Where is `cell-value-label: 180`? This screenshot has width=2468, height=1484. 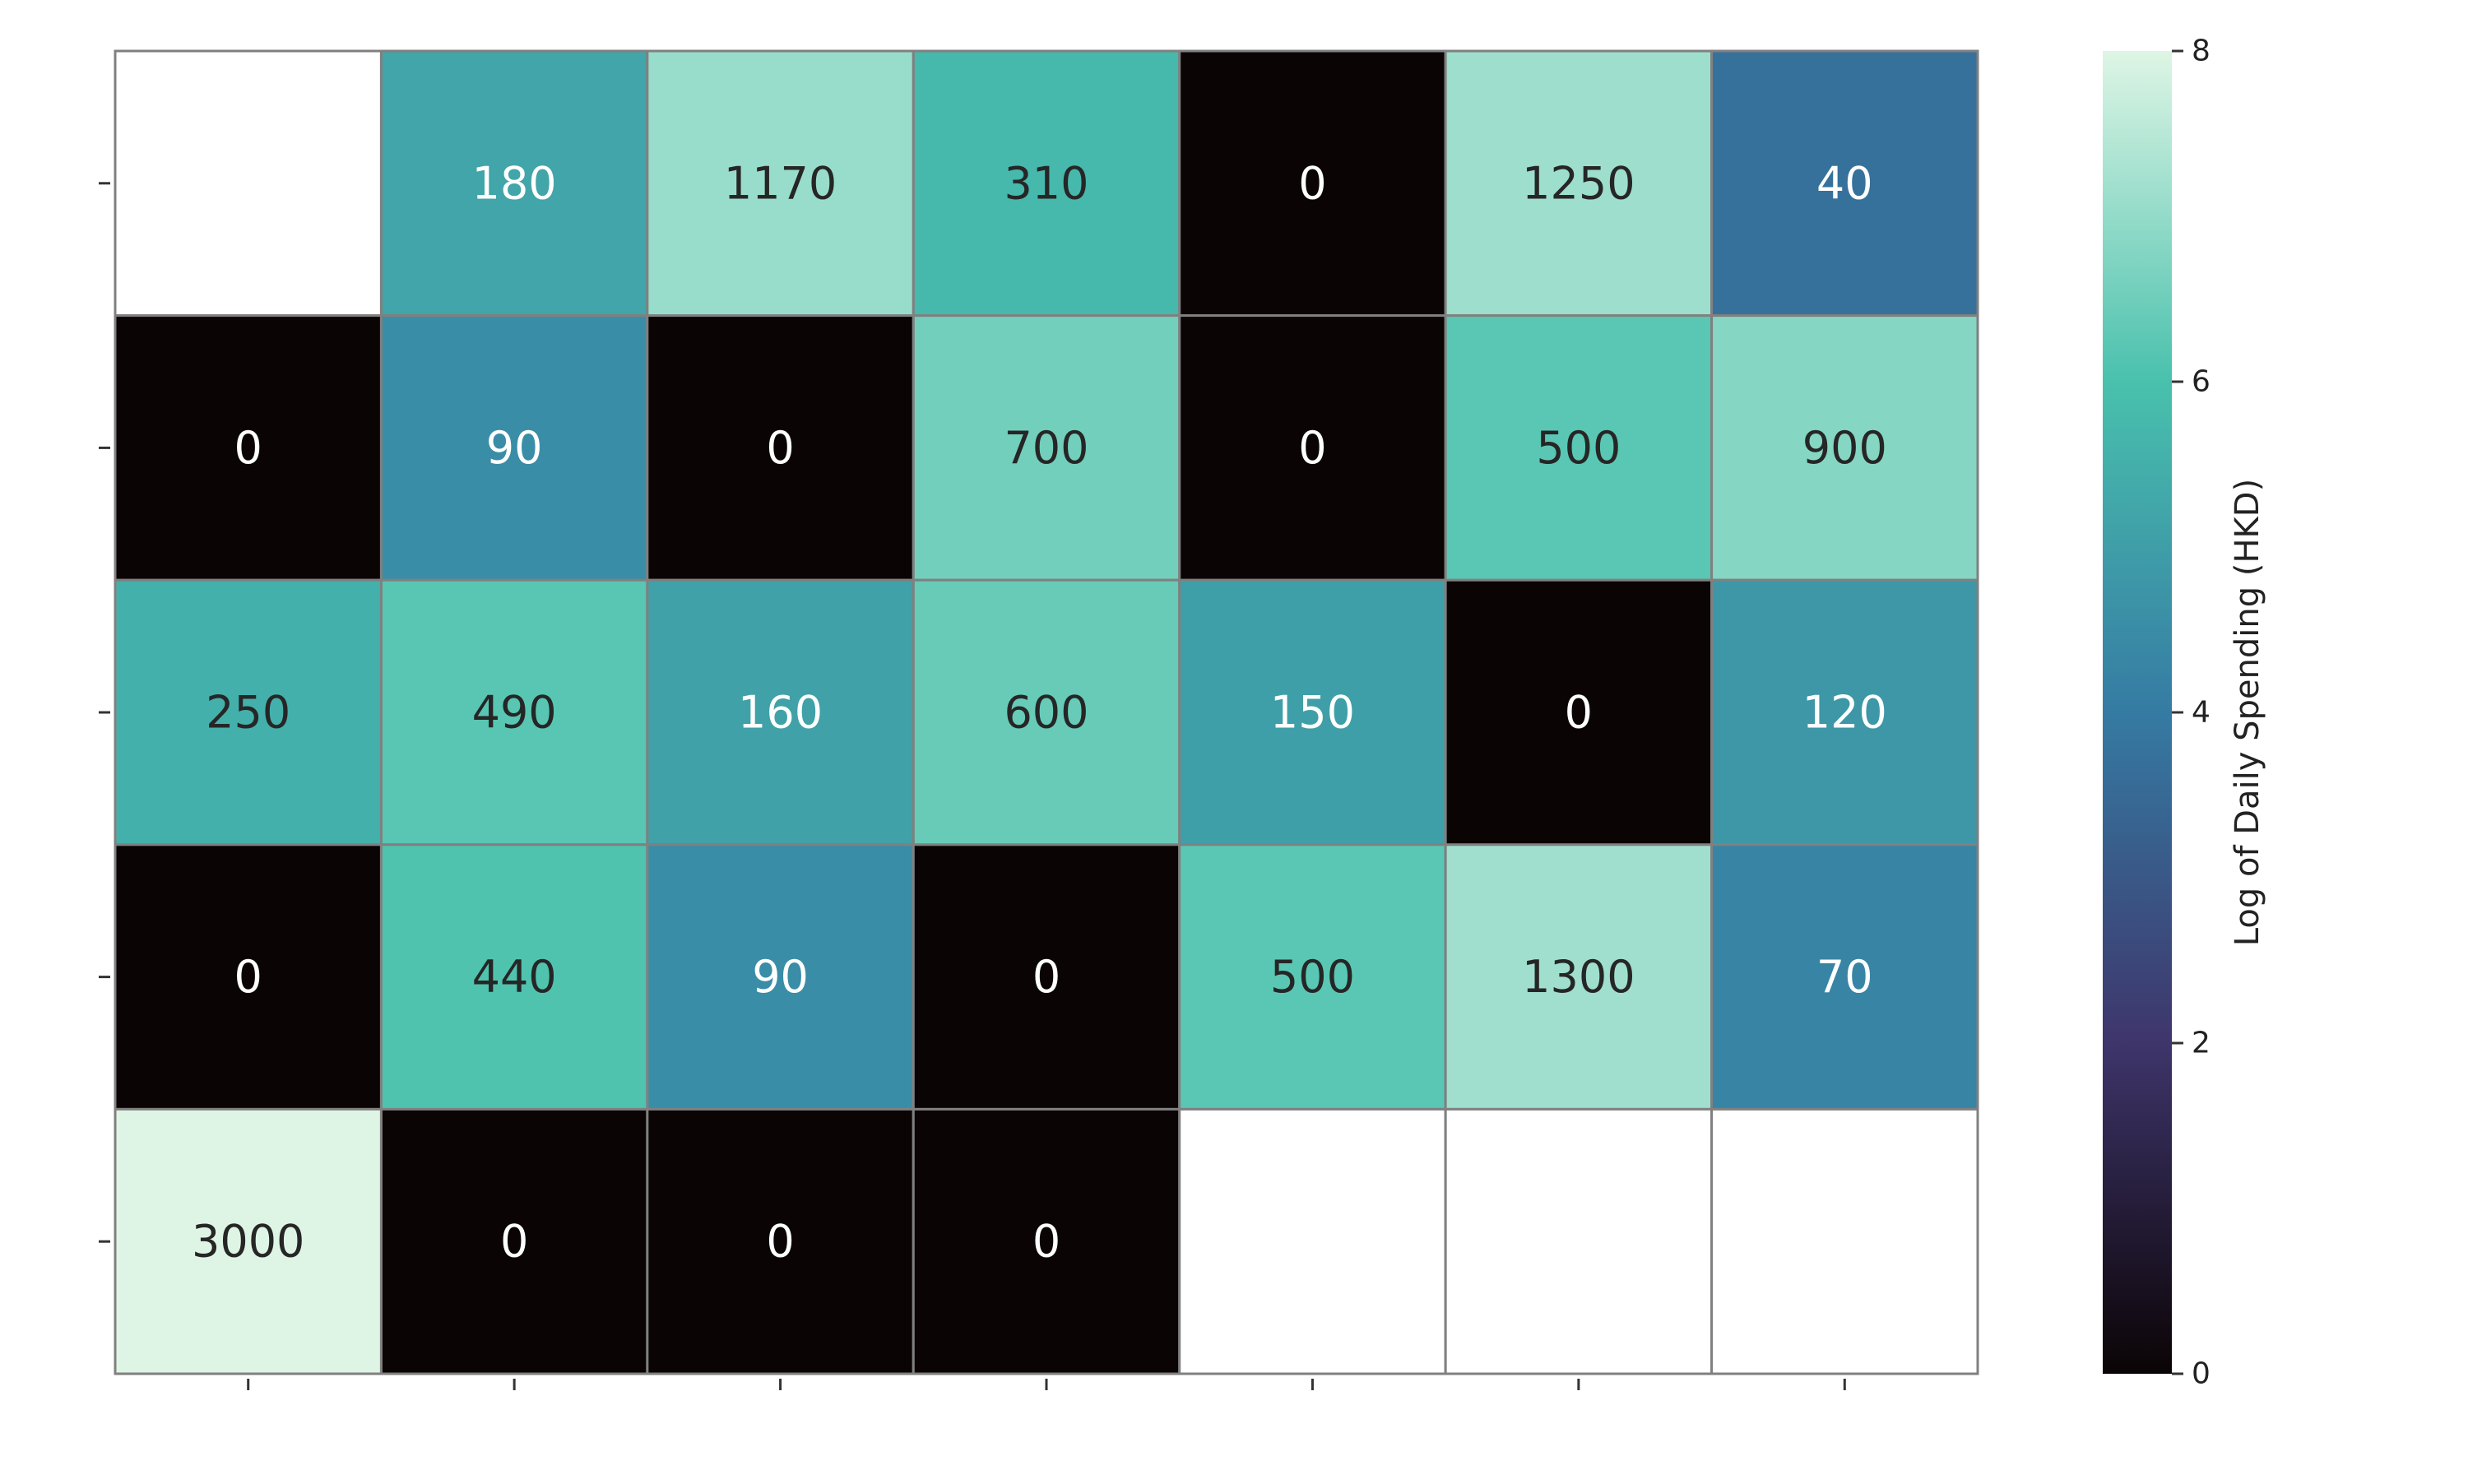
cell-value-label: 180 is located at coordinates (514, 183).